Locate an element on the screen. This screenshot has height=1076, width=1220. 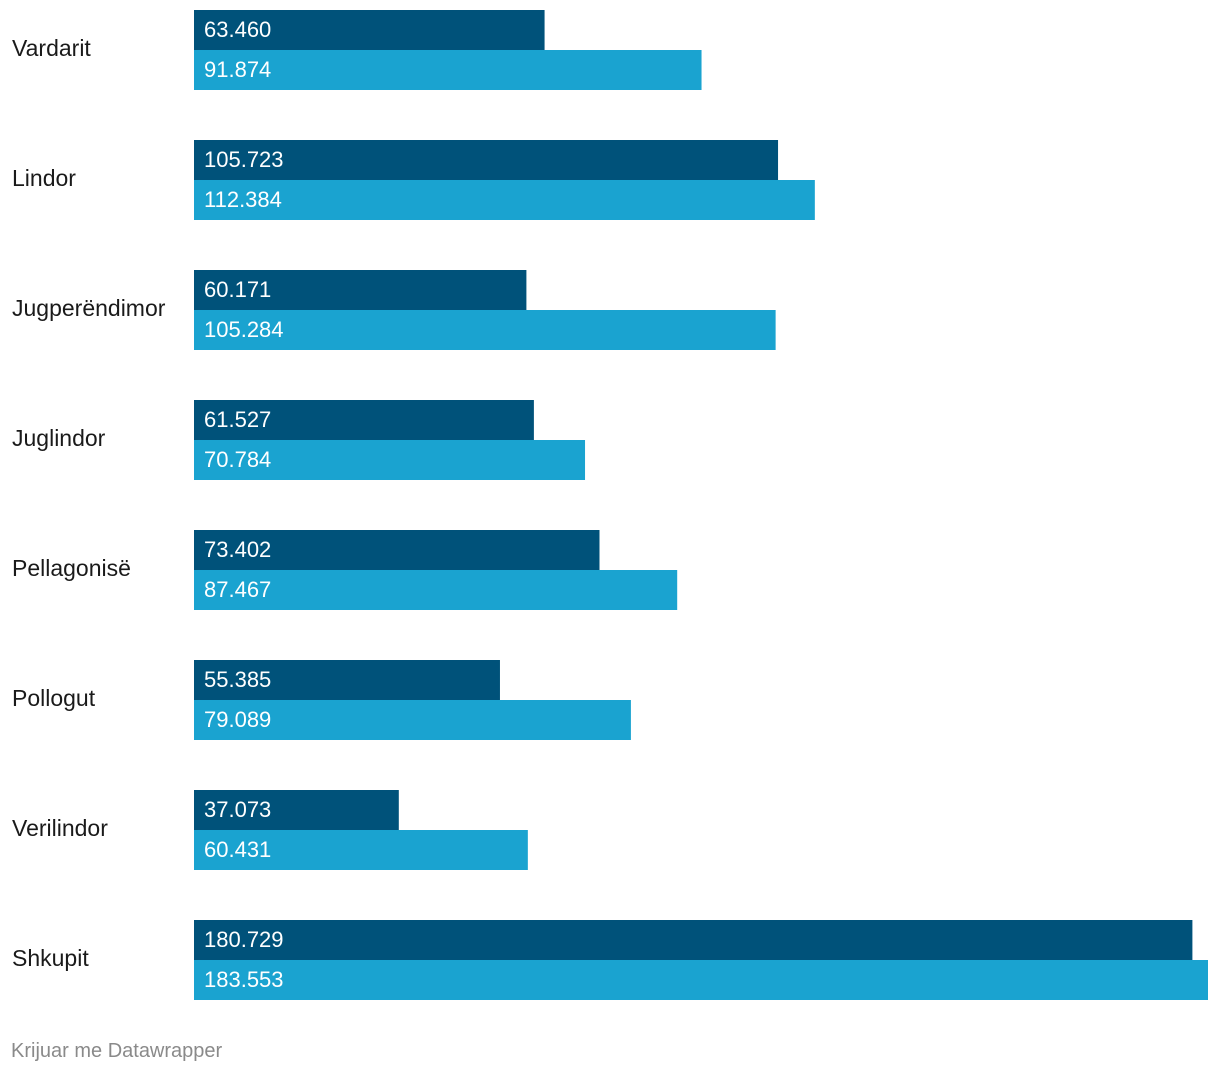
value-label-jugperendimor-series-1: 60.171 is located at coordinates (237, 289).